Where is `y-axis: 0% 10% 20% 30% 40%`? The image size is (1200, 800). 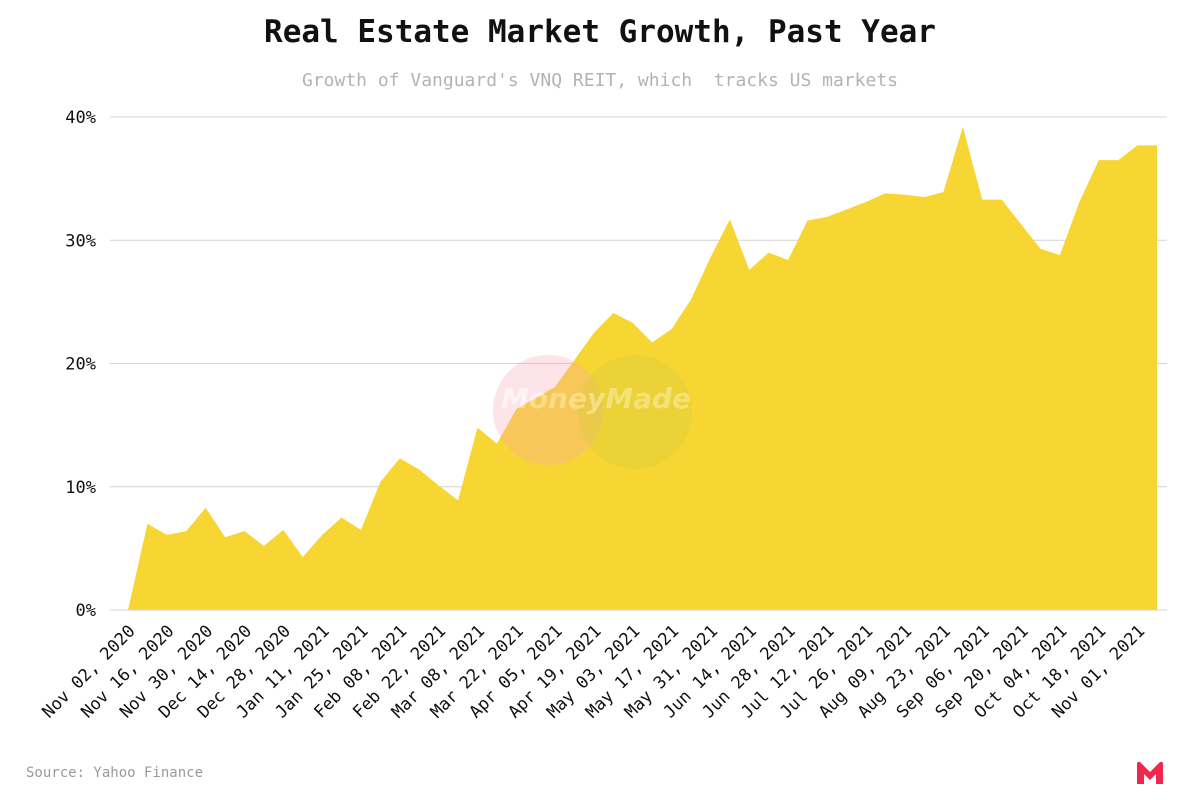 y-axis: 0% 10% 20% 30% 40% is located at coordinates (80, 364).